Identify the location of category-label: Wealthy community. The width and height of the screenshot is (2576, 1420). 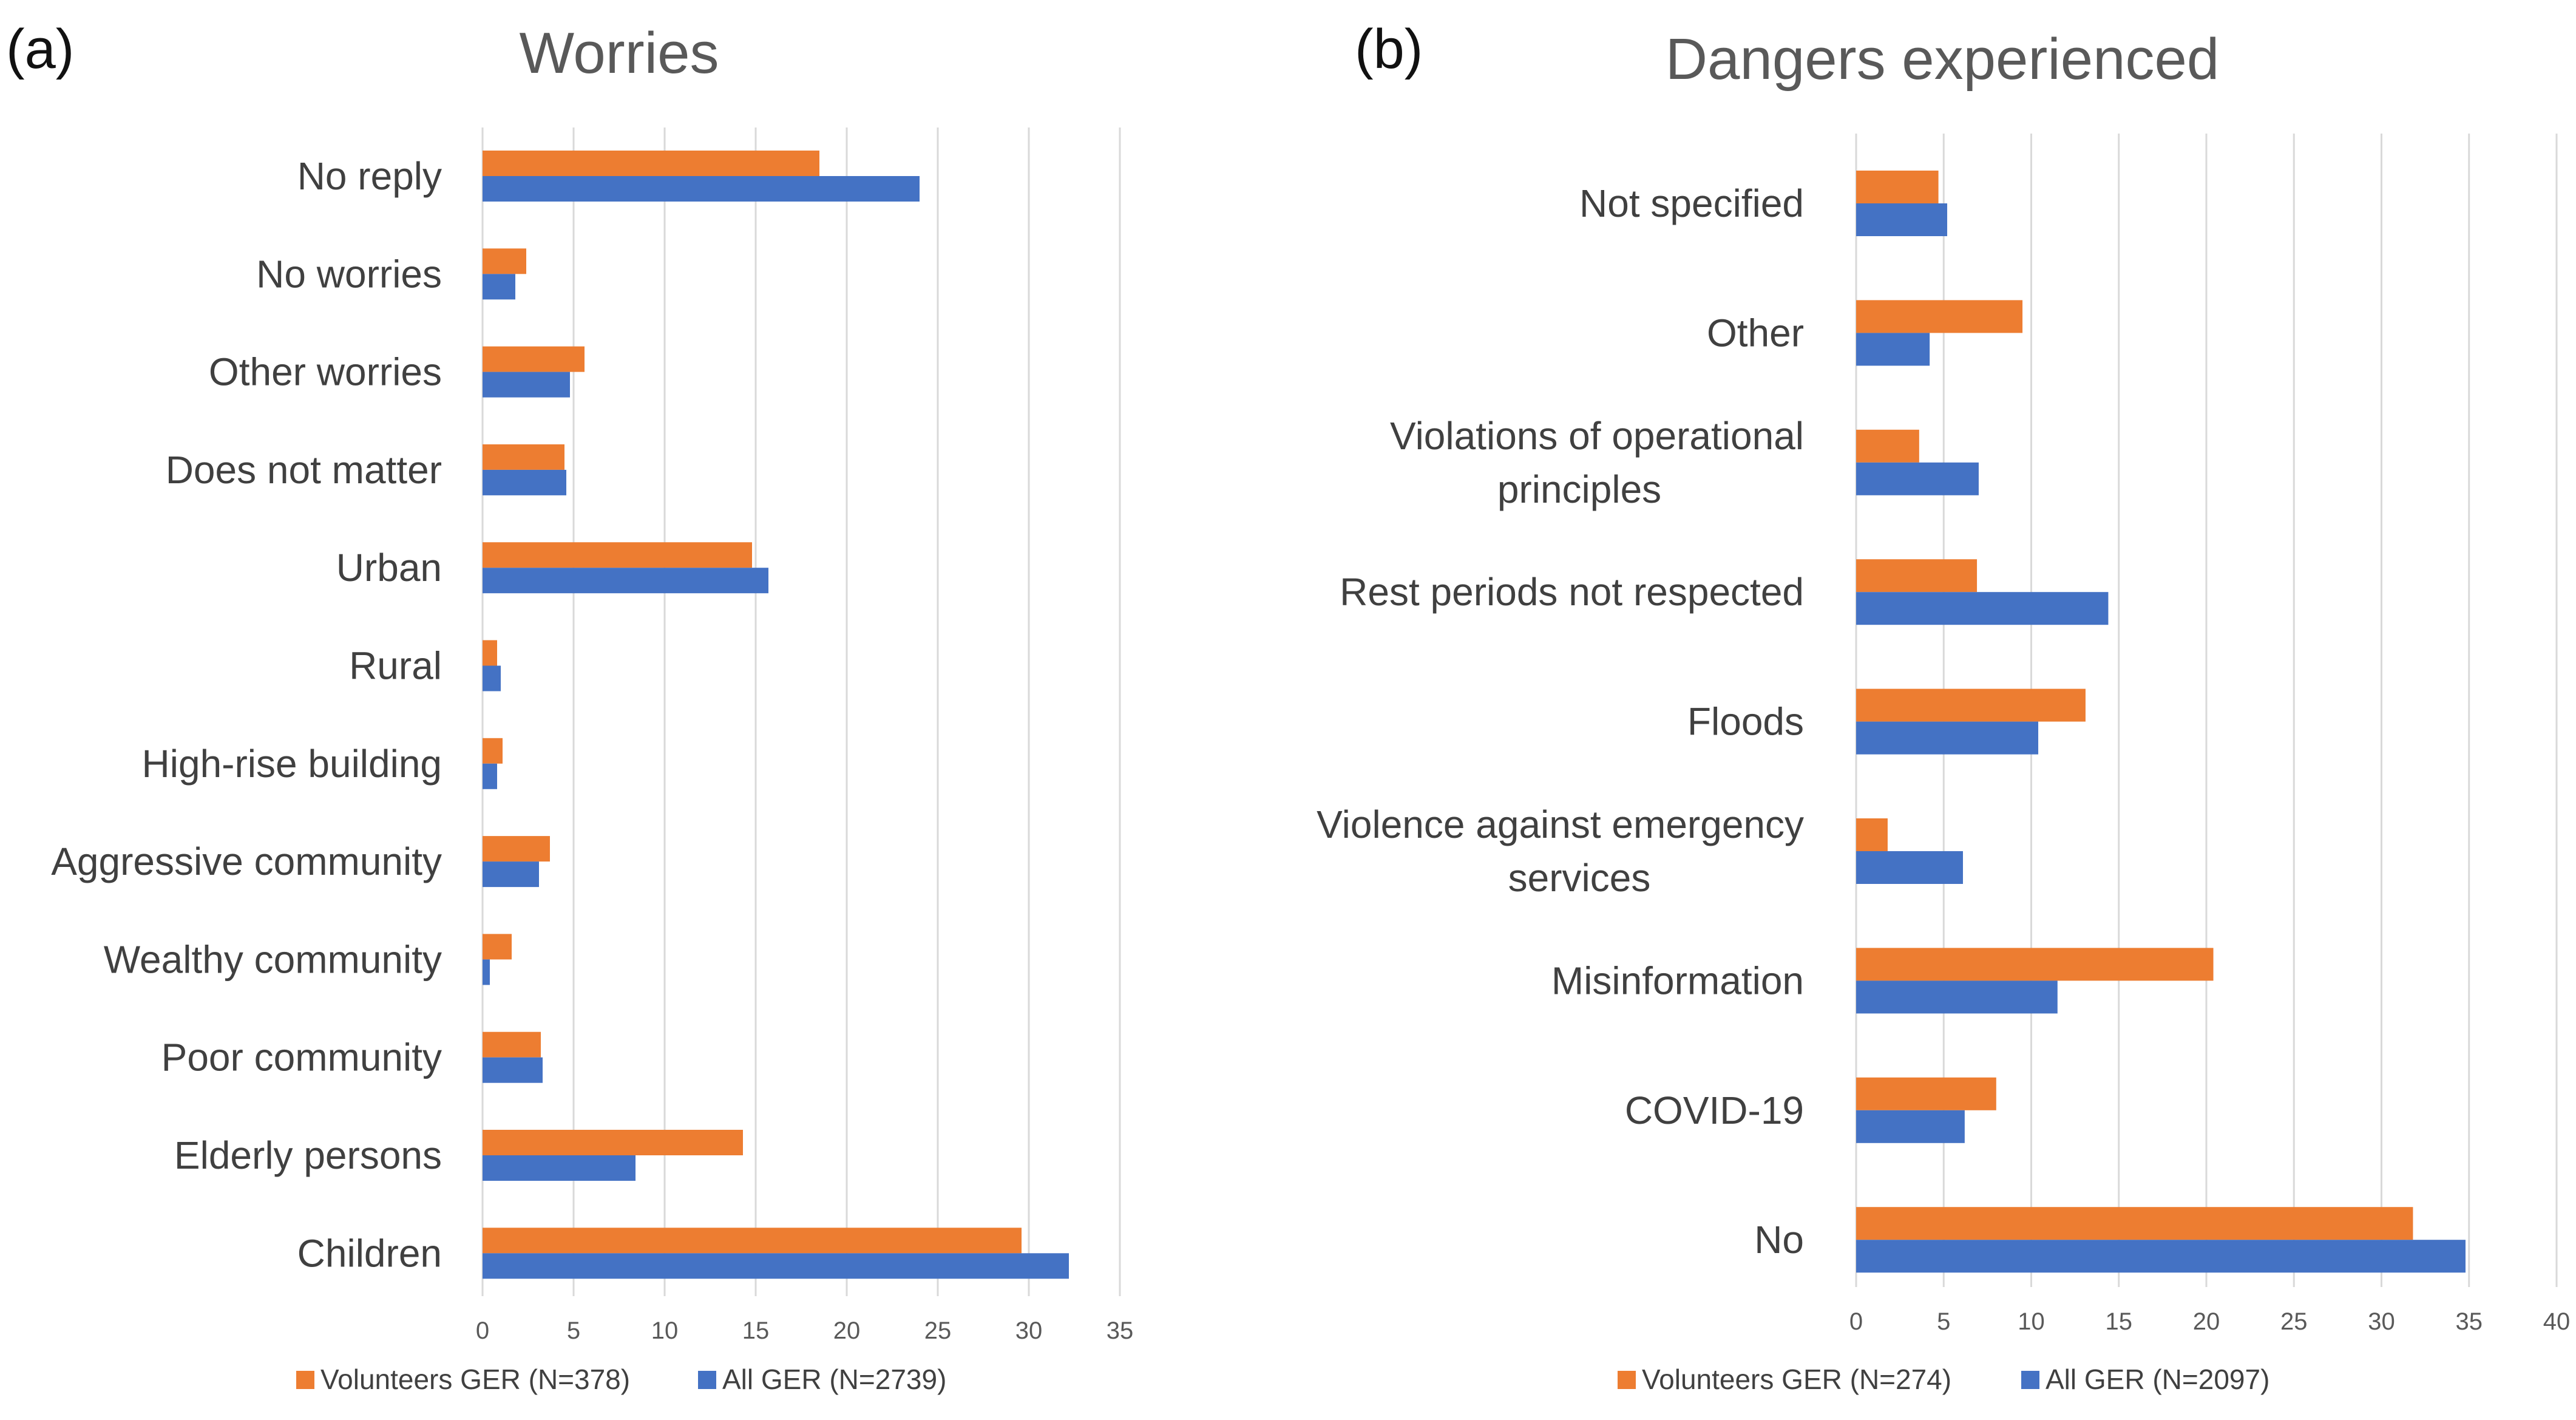
(273, 959).